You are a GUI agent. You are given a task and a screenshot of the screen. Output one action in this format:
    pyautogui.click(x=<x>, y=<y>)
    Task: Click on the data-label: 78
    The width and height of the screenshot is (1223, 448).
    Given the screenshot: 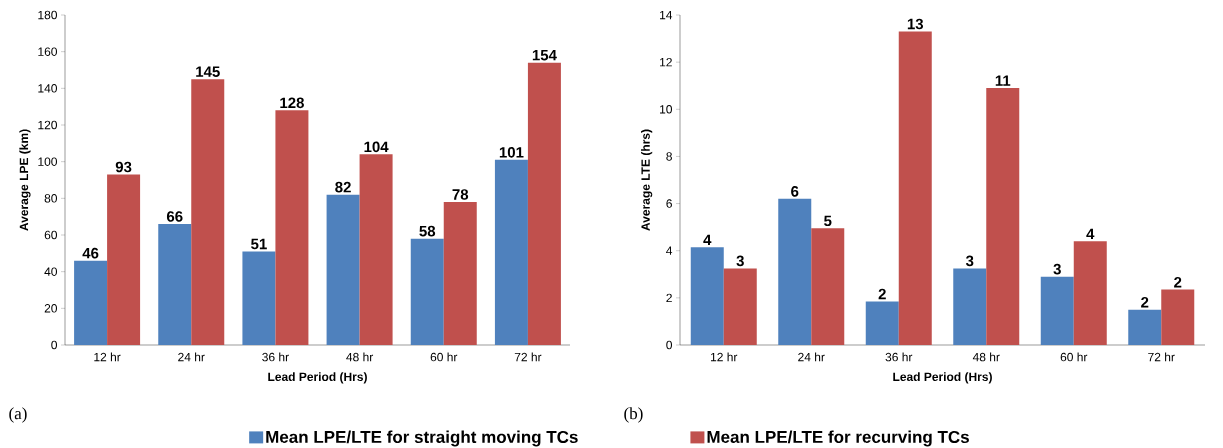 What is the action you would take?
    pyautogui.click(x=460, y=194)
    